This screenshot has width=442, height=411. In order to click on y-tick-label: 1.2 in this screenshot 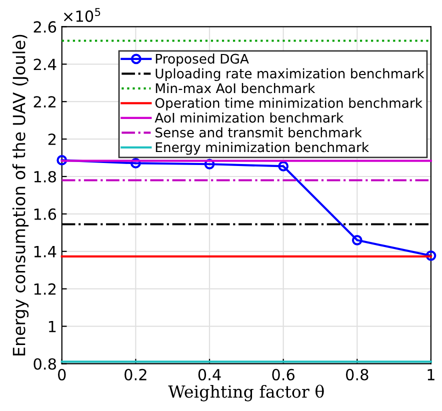, I will do `click(45, 289)`.